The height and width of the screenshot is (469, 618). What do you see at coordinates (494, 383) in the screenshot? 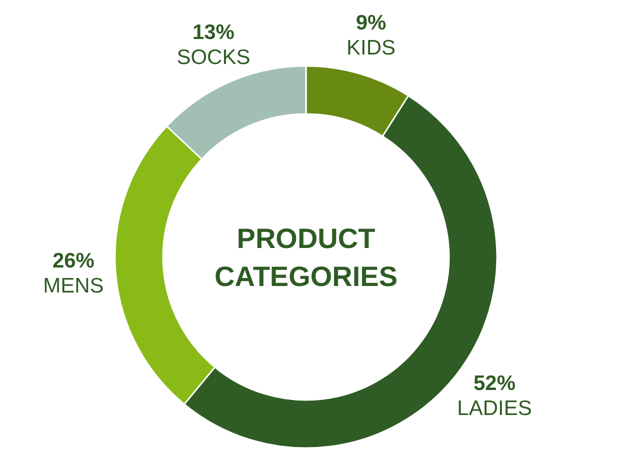
I see `data-label: 52%` at bounding box center [494, 383].